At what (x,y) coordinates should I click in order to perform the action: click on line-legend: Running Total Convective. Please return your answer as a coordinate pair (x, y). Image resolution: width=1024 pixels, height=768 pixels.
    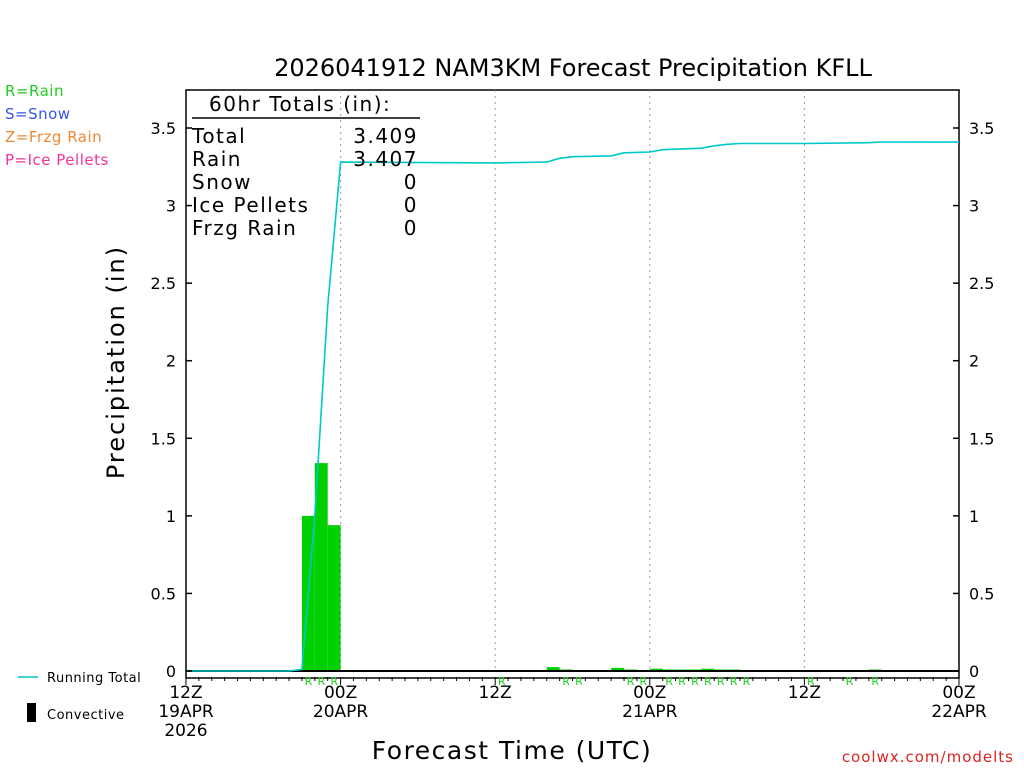
    Looking at the image, I should click on (79, 697).